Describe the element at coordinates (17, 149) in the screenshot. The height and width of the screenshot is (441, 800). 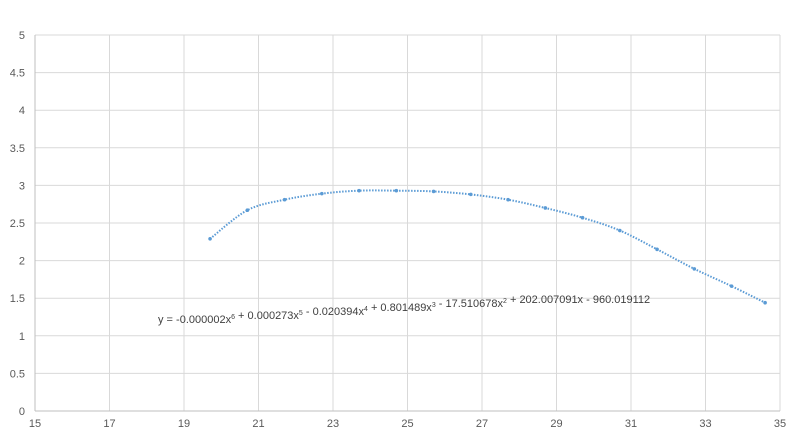
I see `y-tick-label: 3.5` at that location.